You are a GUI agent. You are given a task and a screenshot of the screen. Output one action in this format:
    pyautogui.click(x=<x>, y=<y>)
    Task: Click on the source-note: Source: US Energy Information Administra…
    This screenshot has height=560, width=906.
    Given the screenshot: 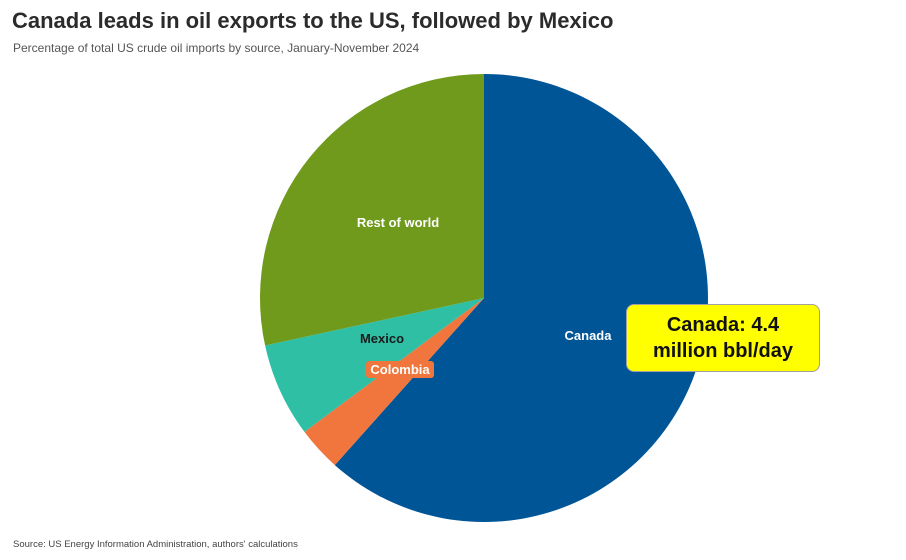 What is the action you would take?
    pyautogui.click(x=155, y=544)
    